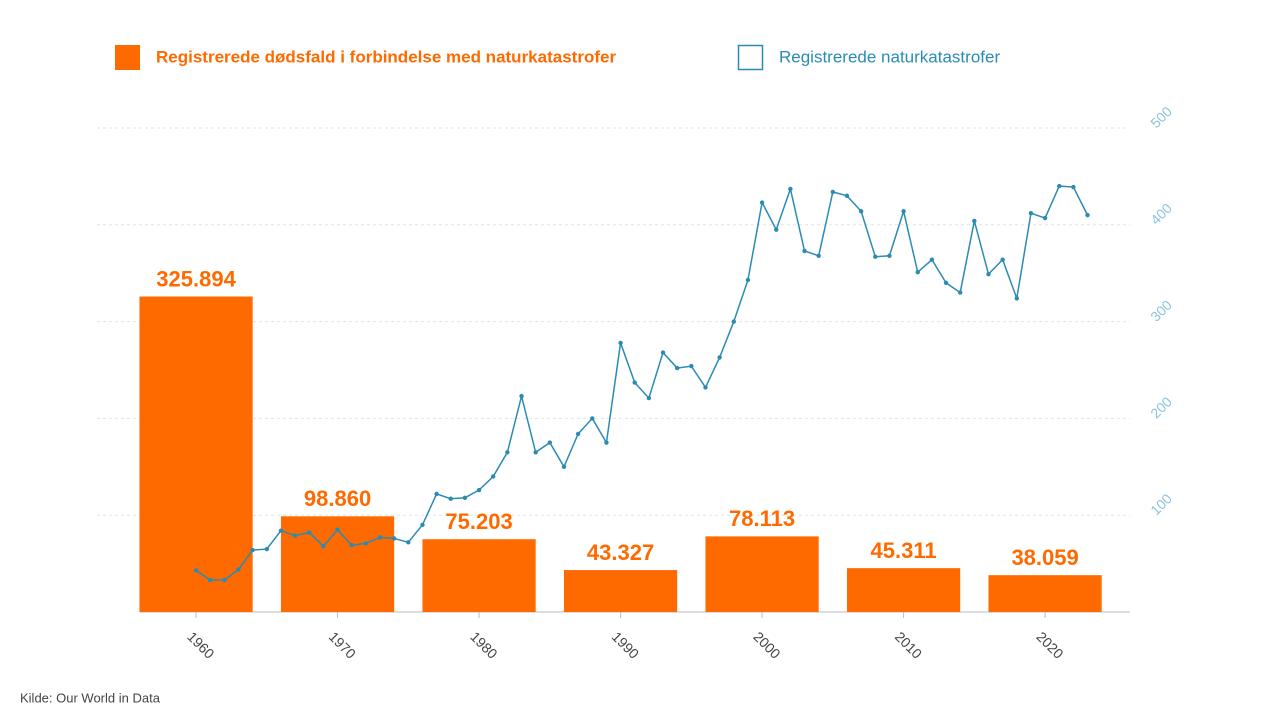  I want to click on x-tick-label: 1960, so click(200, 644).